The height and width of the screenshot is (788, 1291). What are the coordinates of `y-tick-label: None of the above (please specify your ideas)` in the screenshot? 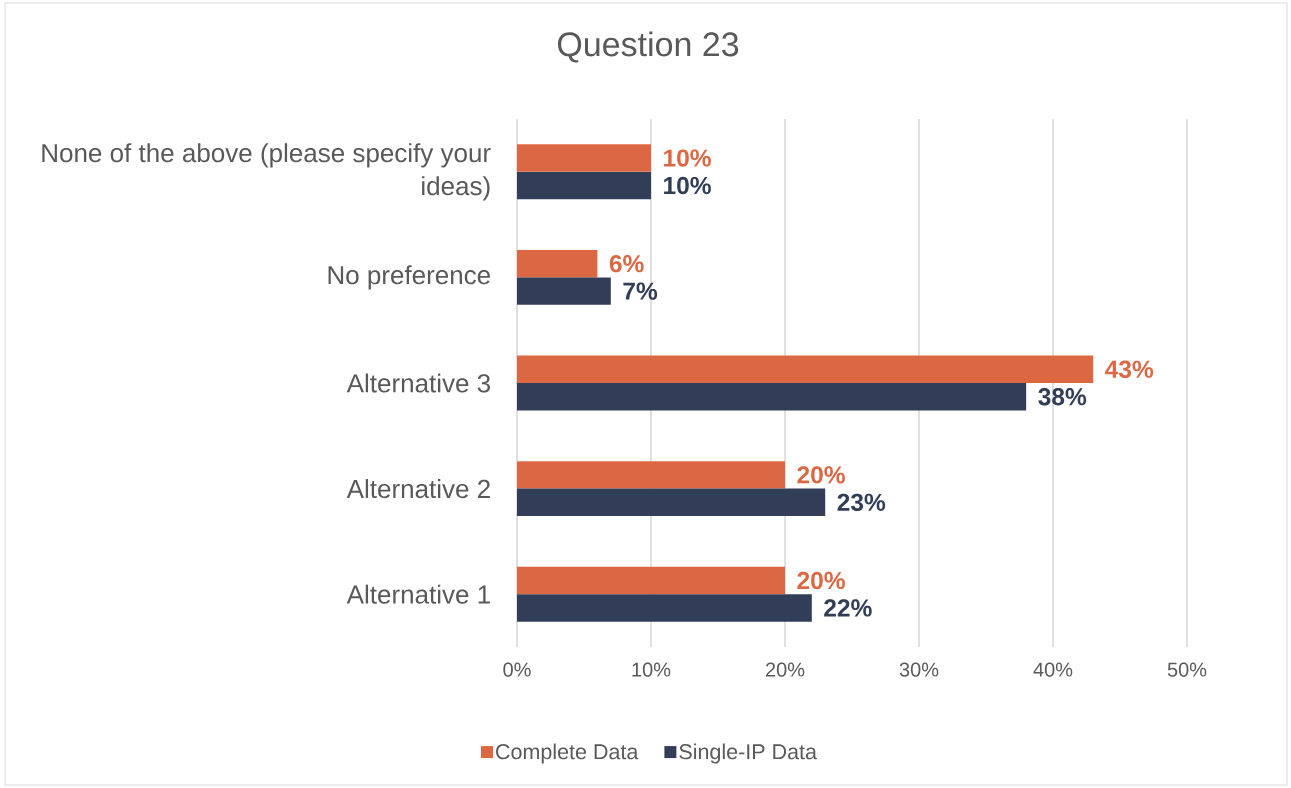 It's located at (266, 172).